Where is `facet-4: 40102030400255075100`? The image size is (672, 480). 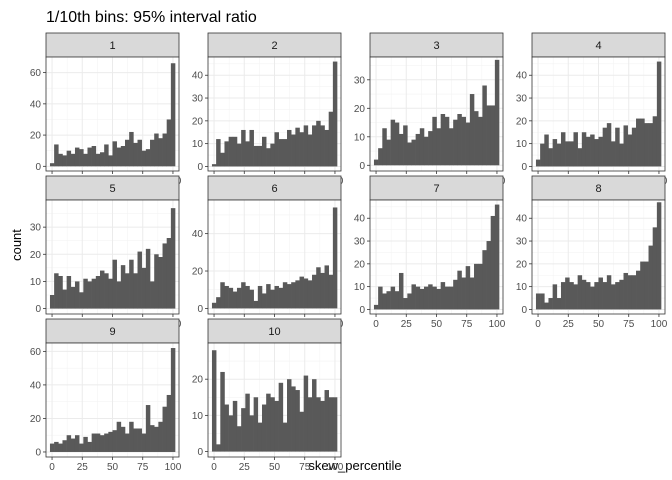
facet-4: 40102030400255075100 is located at coordinates (592, 109).